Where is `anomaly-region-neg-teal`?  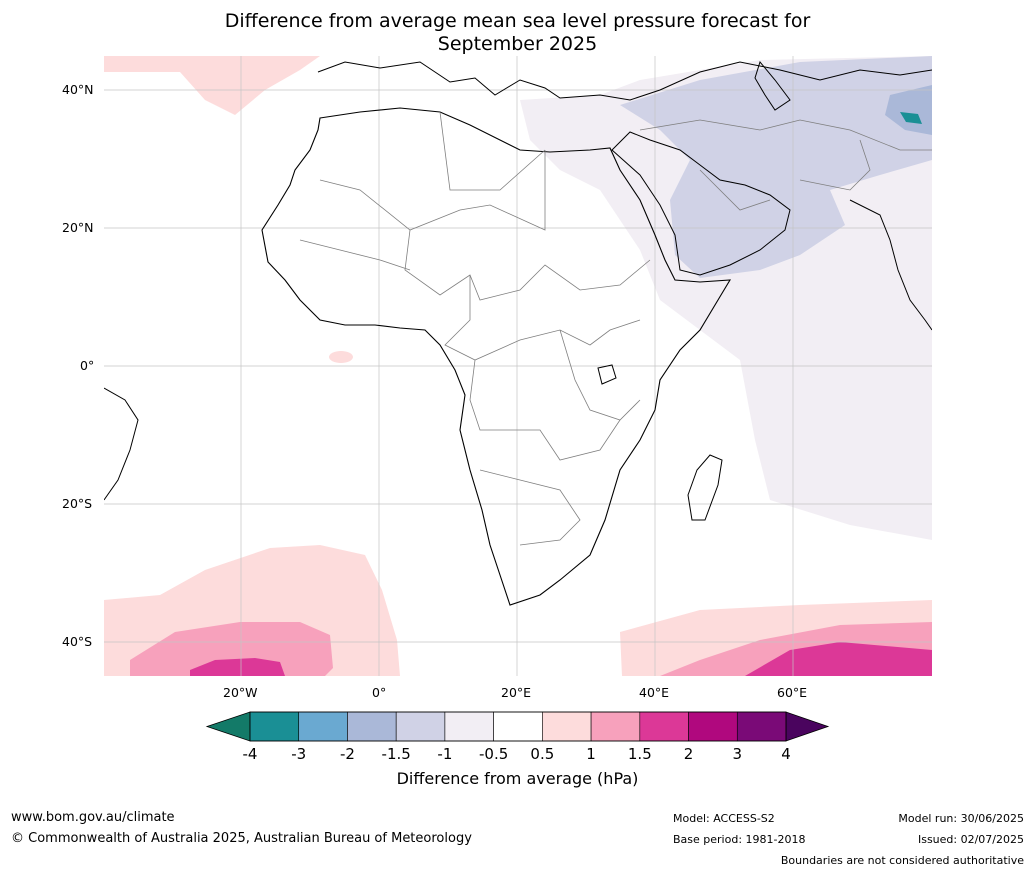
anomaly-region-neg-teal is located at coordinates (911, 118).